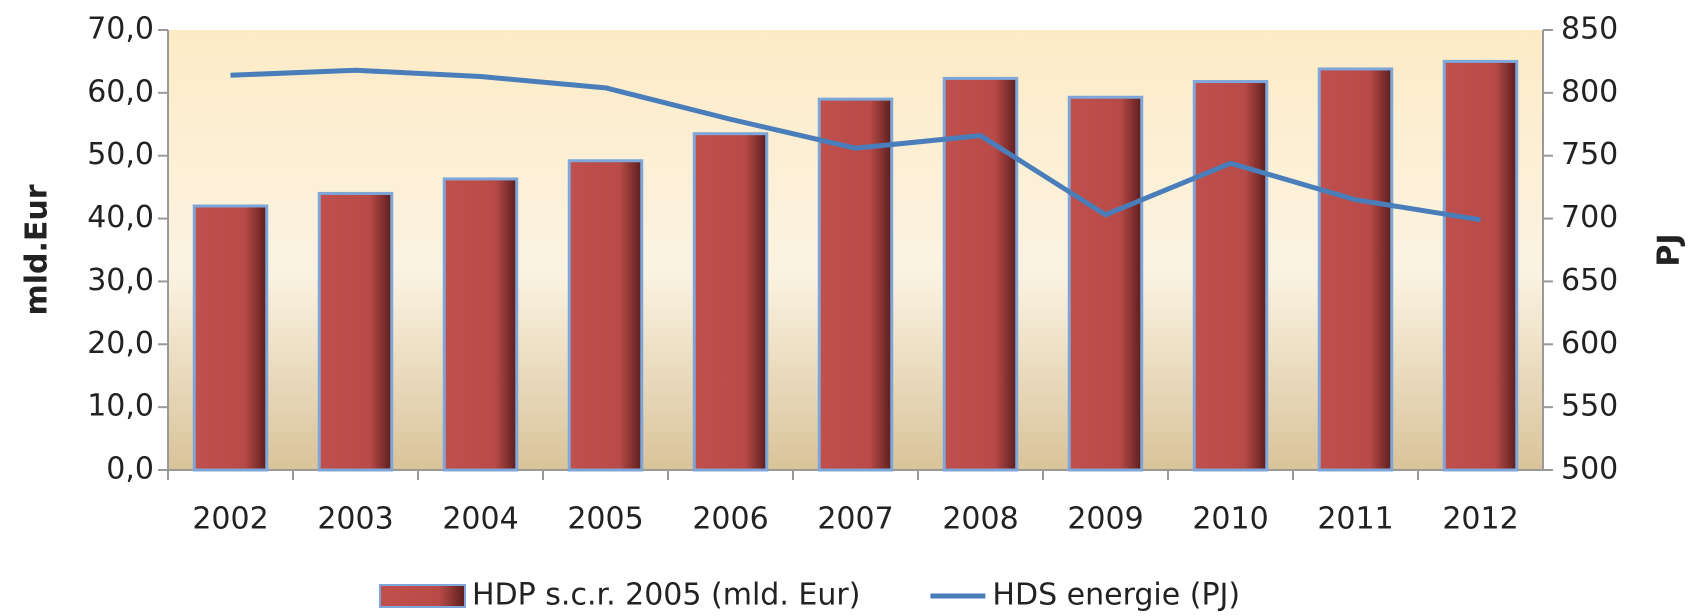 This screenshot has width=1694, height=616. What do you see at coordinates (980, 519) in the screenshot?
I see `x-tick-label: 2008` at bounding box center [980, 519].